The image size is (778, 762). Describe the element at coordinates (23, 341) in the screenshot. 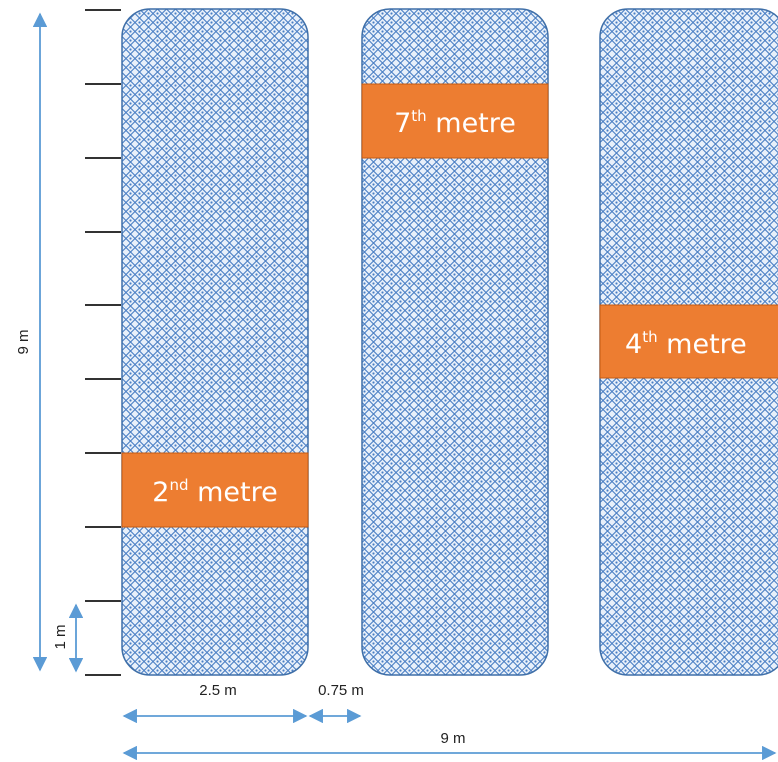

I see `total-height-label: 9 m` at that location.